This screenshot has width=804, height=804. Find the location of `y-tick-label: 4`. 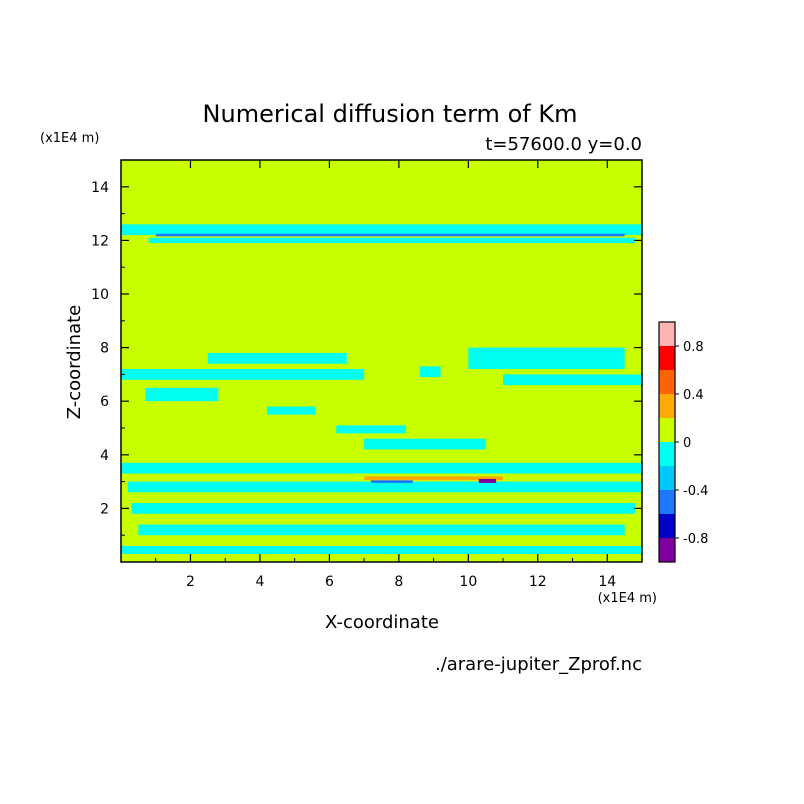

y-tick-label: 4 is located at coordinates (104, 456).